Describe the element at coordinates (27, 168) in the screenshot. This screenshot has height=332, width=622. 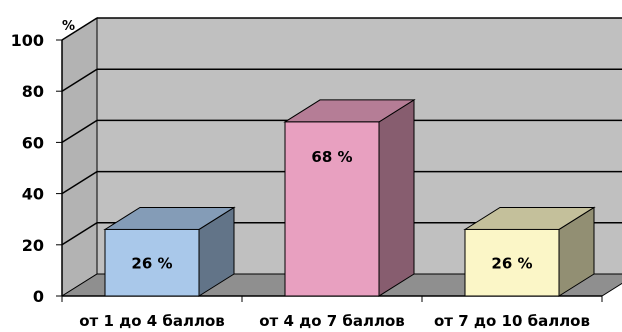
I see `y-tick-labels: 0 20 40 60 80 100` at that location.